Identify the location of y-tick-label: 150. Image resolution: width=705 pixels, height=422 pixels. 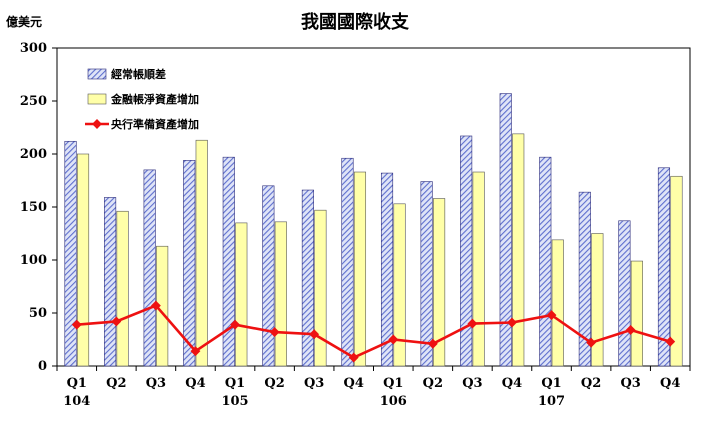
(33, 207).